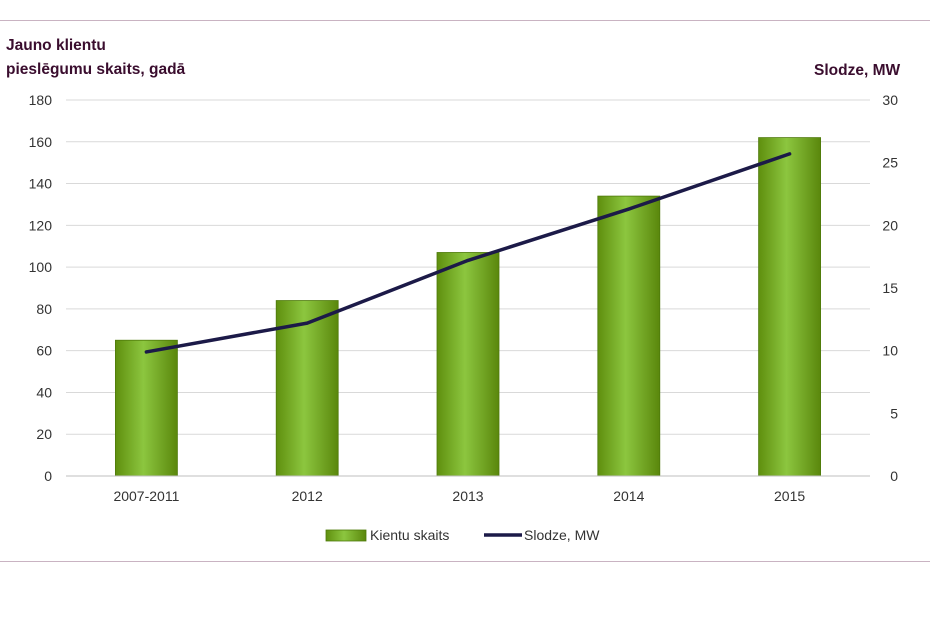 The image size is (930, 618). What do you see at coordinates (41, 225) in the screenshot?
I see `left-tick-label: 120` at bounding box center [41, 225].